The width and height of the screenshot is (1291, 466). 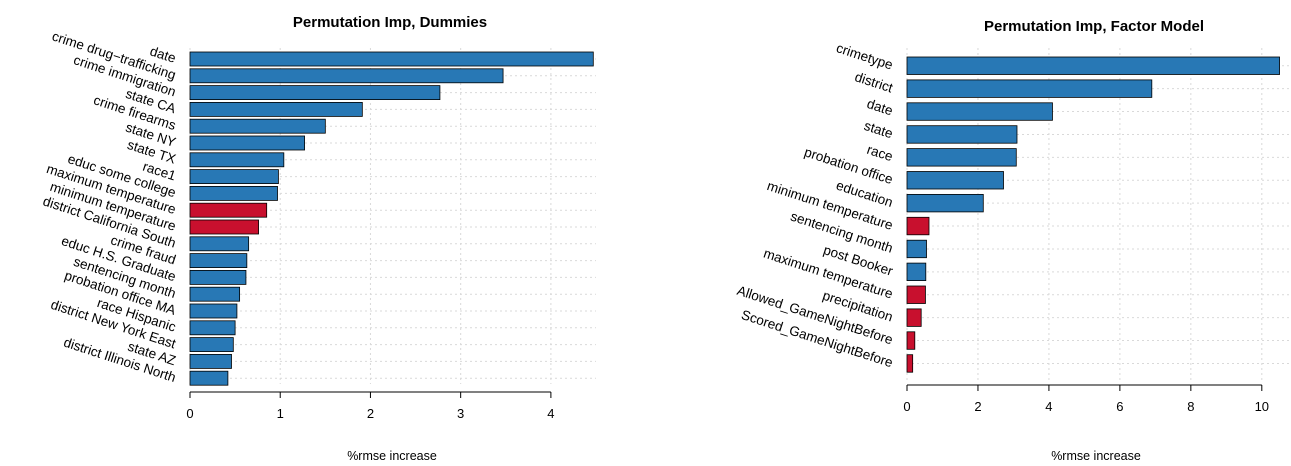 I want to click on category-label: state, so click(x=878, y=129).